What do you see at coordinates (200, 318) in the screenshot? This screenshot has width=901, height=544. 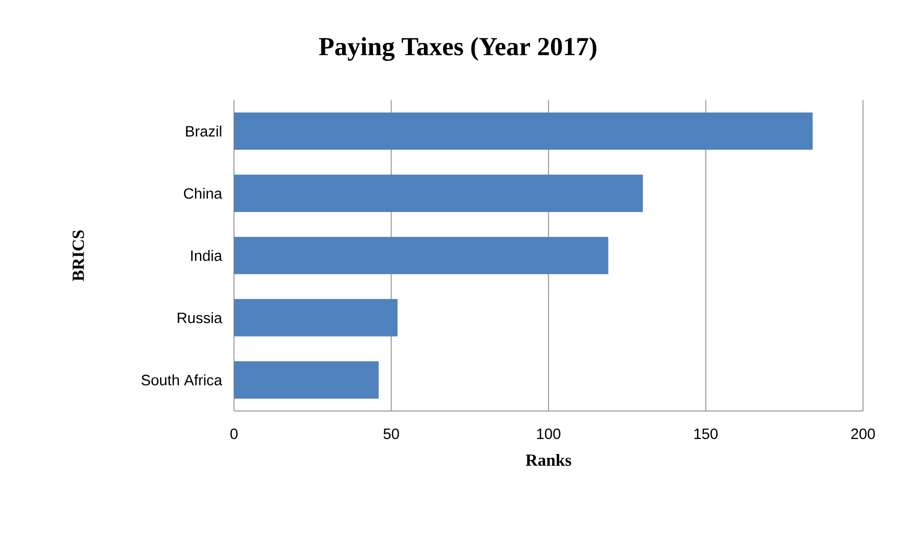 I see `y-tick-label: Russia` at bounding box center [200, 318].